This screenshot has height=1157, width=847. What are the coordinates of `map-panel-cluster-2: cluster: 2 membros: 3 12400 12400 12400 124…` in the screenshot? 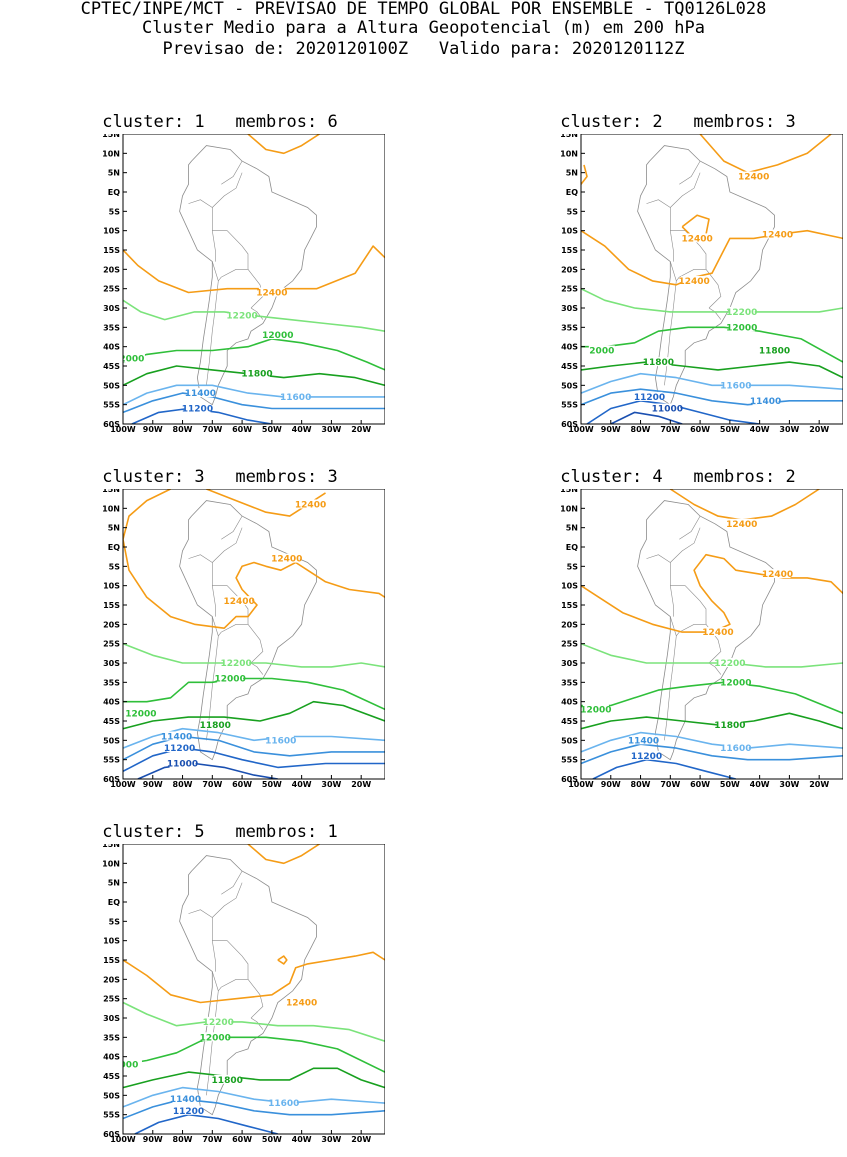 It's located at (678, 277).